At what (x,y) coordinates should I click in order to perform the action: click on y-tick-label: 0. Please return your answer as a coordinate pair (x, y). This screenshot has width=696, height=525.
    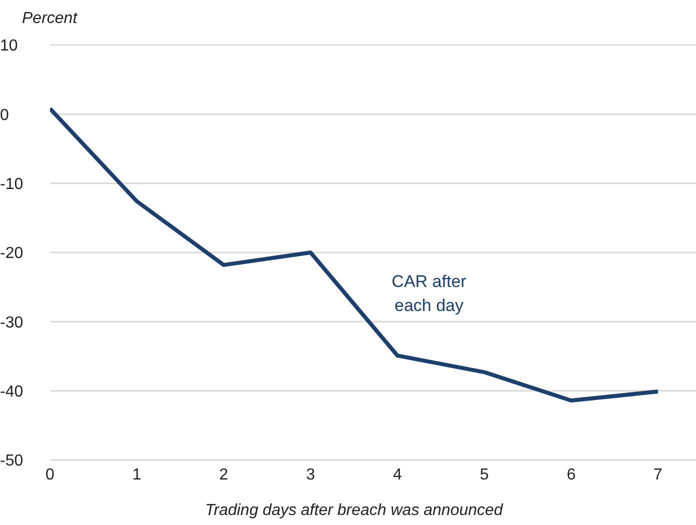
    Looking at the image, I should click on (4, 115).